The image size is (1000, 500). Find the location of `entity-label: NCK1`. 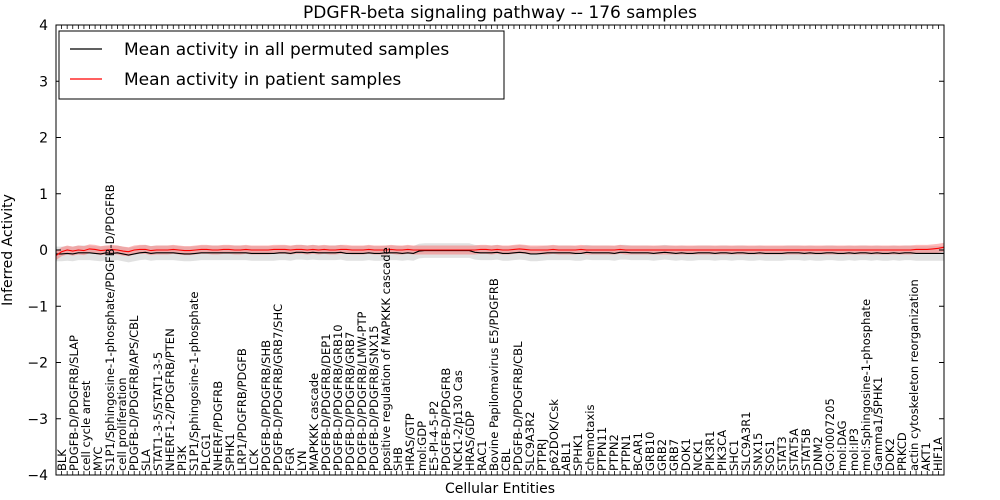

entity-label: NCK1 is located at coordinates (698, 456).